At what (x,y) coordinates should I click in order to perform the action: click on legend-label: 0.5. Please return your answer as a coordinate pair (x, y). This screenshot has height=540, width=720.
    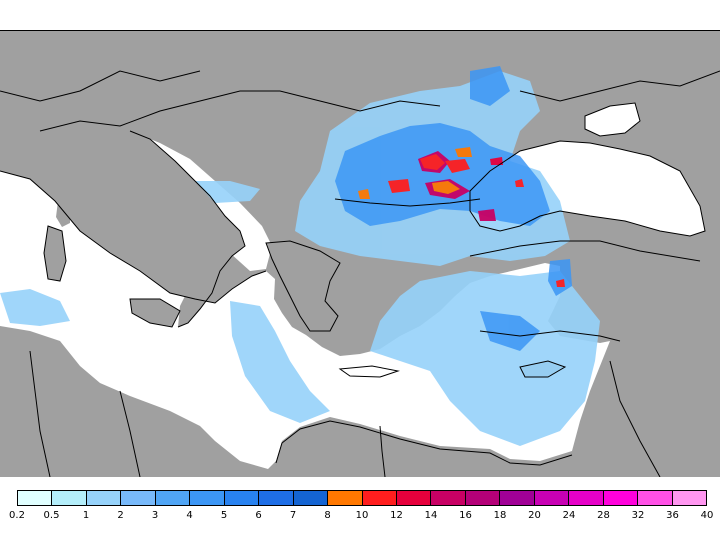
    Looking at the image, I should click on (51, 515).